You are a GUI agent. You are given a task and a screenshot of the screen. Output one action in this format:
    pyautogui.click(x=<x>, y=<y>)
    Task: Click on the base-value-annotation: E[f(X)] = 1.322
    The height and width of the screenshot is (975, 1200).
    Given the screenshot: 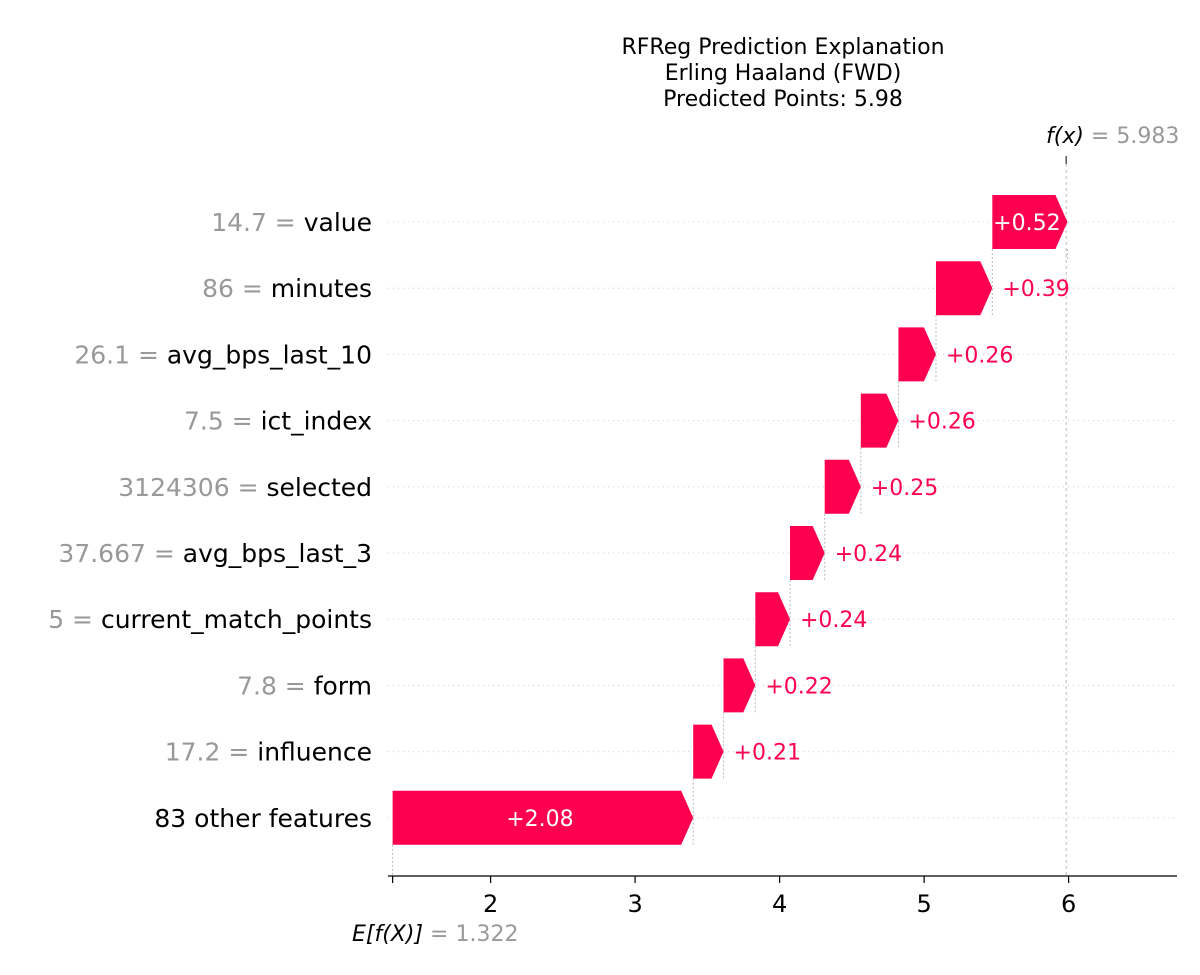 What is the action you would take?
    pyautogui.click(x=435, y=934)
    